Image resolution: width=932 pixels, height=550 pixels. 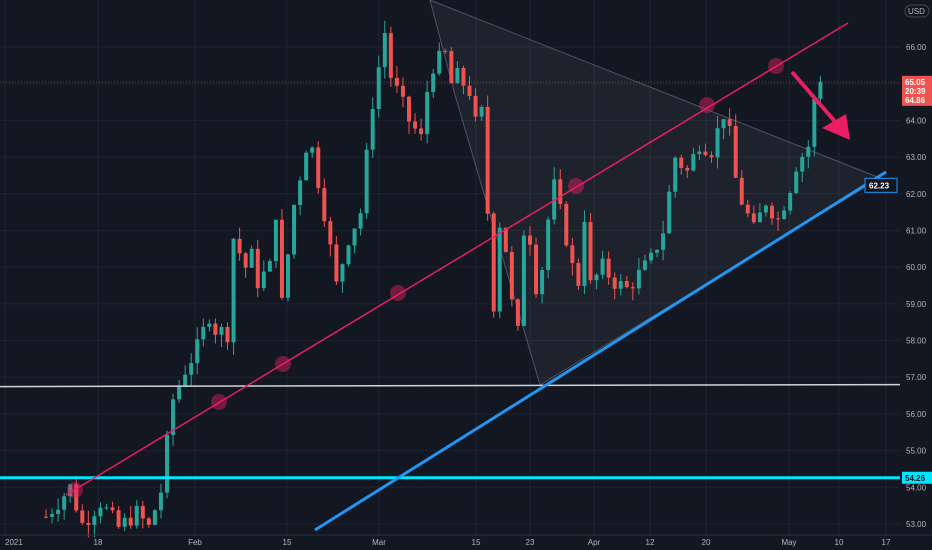 What do you see at coordinates (915, 82) in the screenshot?
I see `current-price-value: 65.05` at bounding box center [915, 82].